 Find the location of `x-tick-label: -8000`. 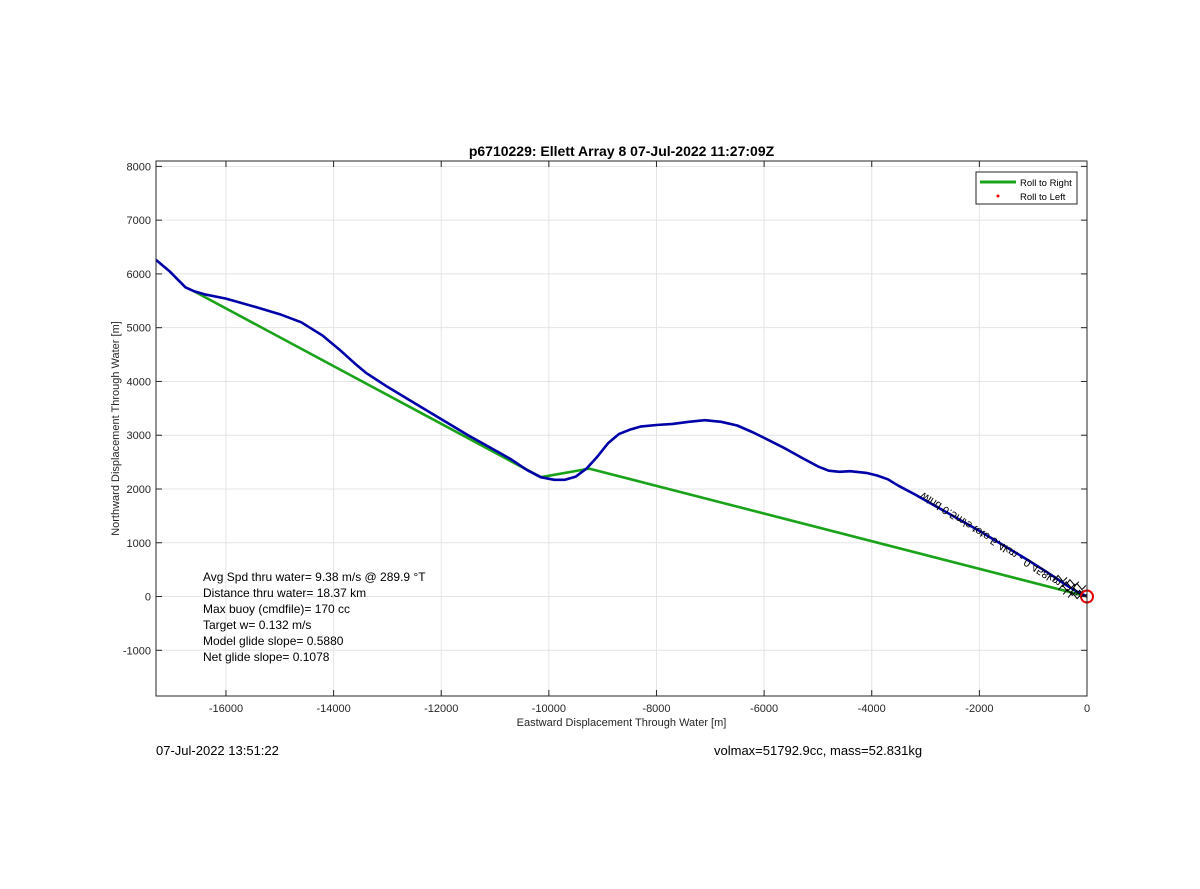

x-tick-label: -8000 is located at coordinates (656, 709).